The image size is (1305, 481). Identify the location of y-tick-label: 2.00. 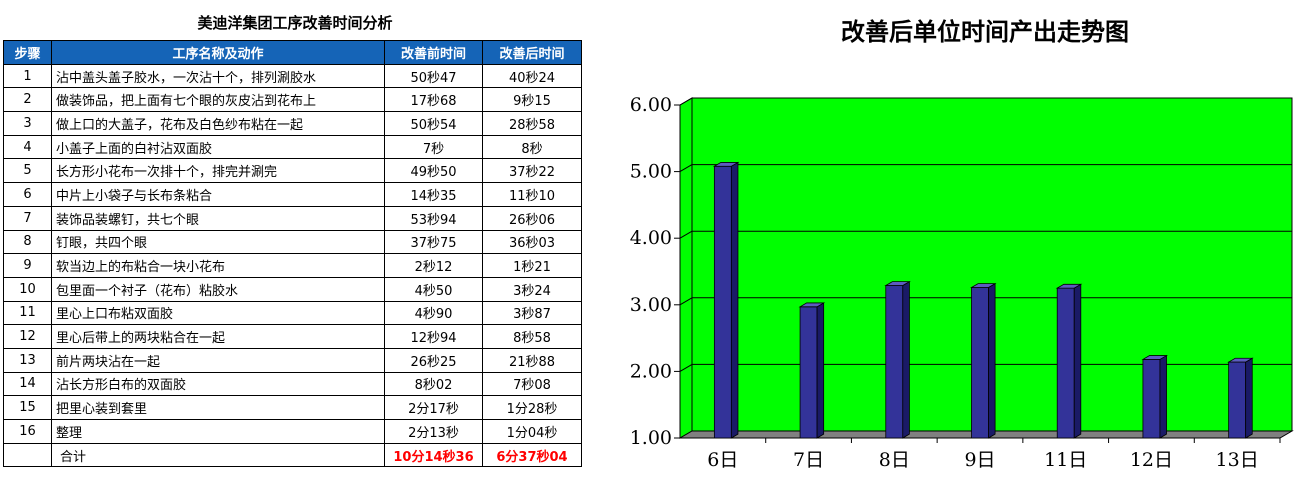
(651, 371).